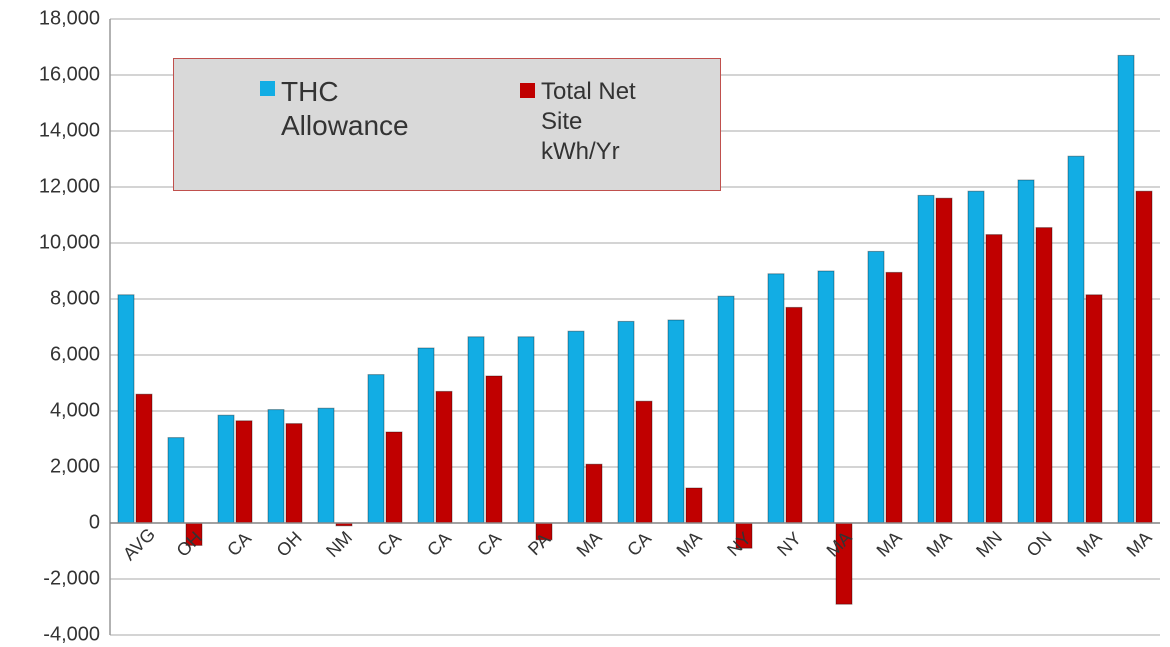  I want to click on legend-label: Total Net Site kWh/Yr, so click(588, 121).